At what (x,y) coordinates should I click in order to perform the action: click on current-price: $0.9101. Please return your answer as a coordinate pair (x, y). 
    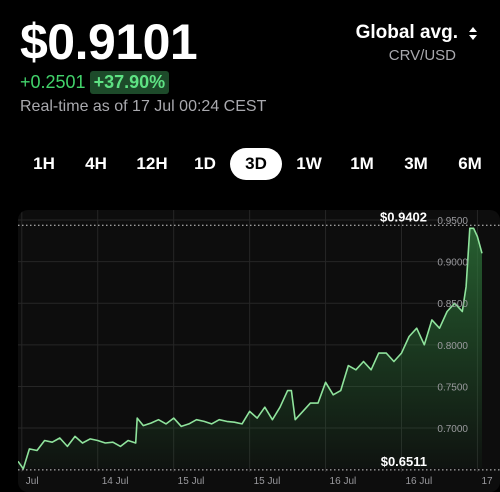
    Looking at the image, I should click on (109, 42).